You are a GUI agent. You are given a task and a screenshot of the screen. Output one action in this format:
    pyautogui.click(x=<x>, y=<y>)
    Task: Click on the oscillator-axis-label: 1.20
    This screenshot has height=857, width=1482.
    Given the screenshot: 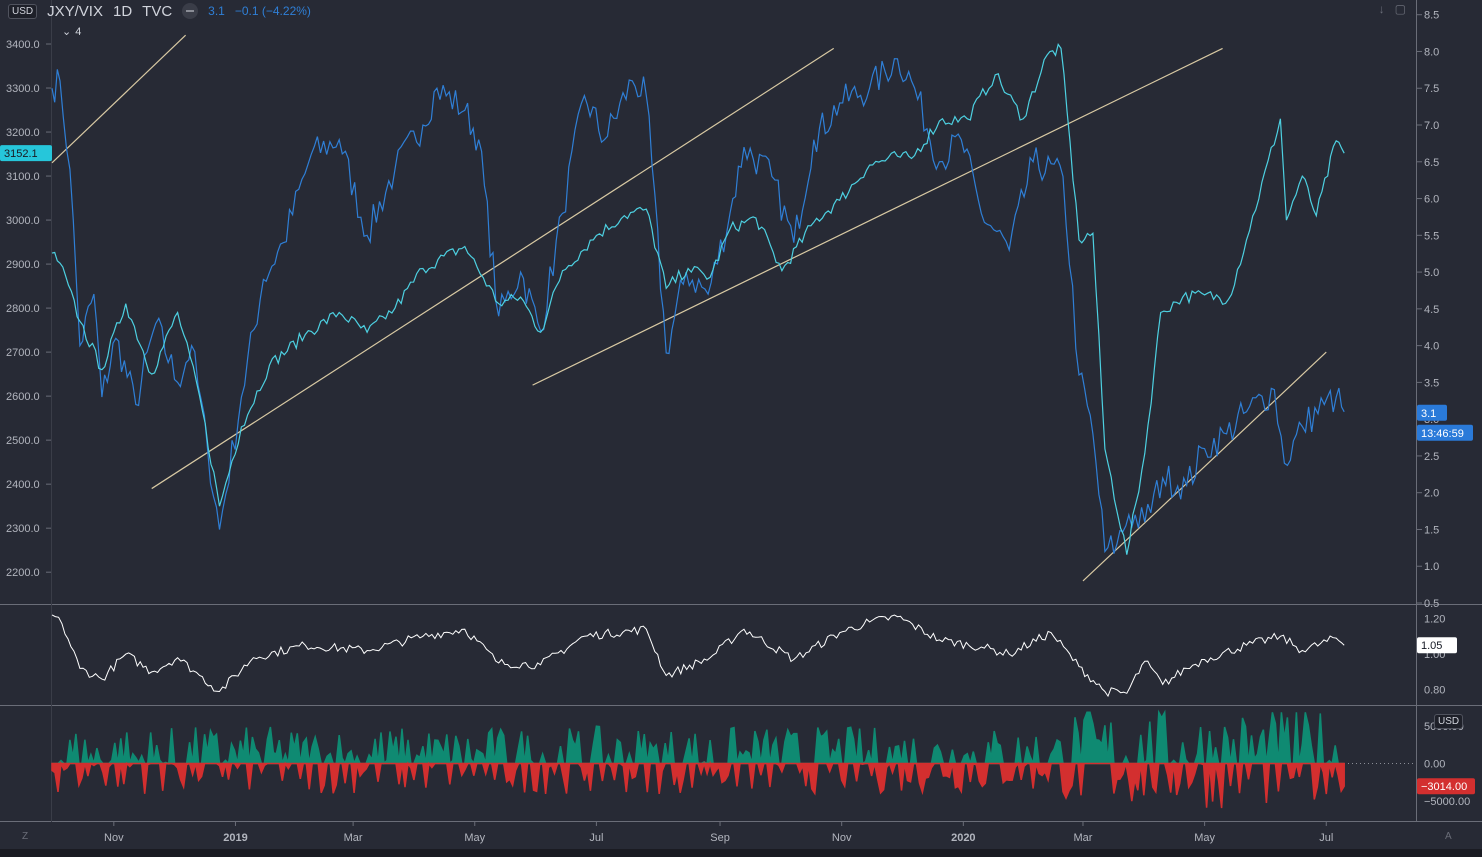 What is the action you would take?
    pyautogui.click(x=1434, y=619)
    